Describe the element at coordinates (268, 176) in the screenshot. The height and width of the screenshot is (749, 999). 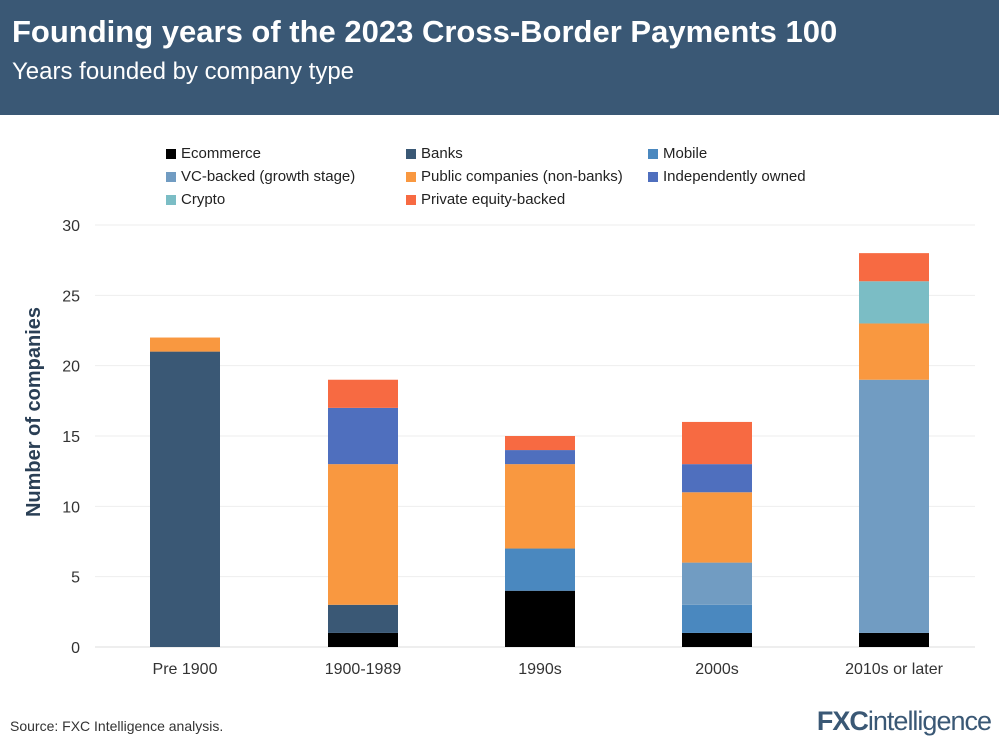
I see `legend-label: VC-backed (growth stage)` at that location.